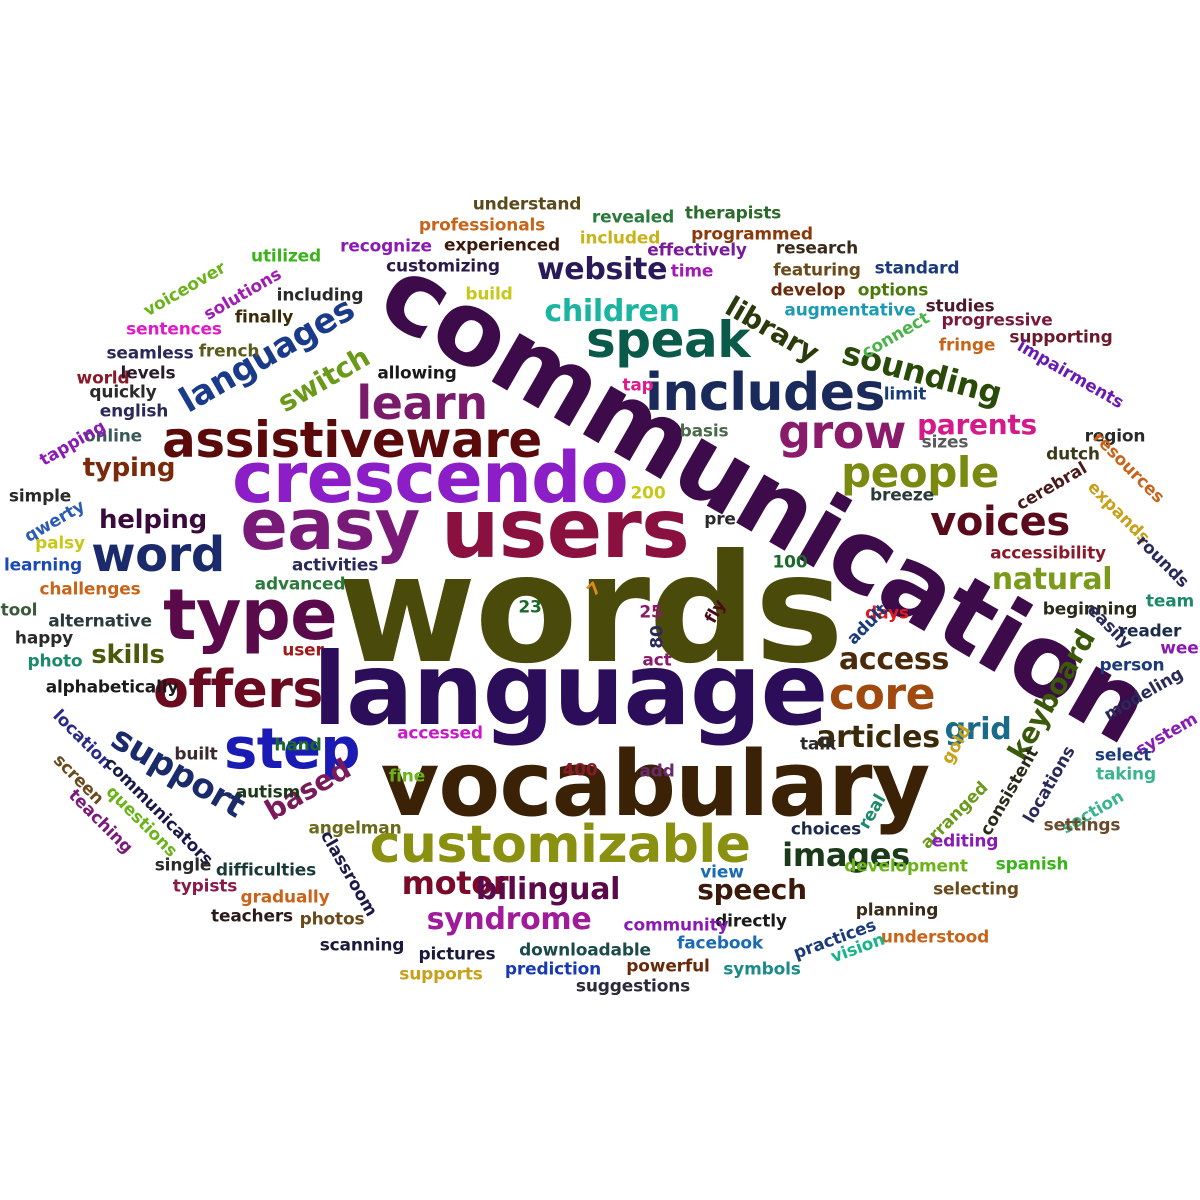 This screenshot has height=1200, width=1200. I want to click on word-vocabulary: vocabulary, so click(655, 784).